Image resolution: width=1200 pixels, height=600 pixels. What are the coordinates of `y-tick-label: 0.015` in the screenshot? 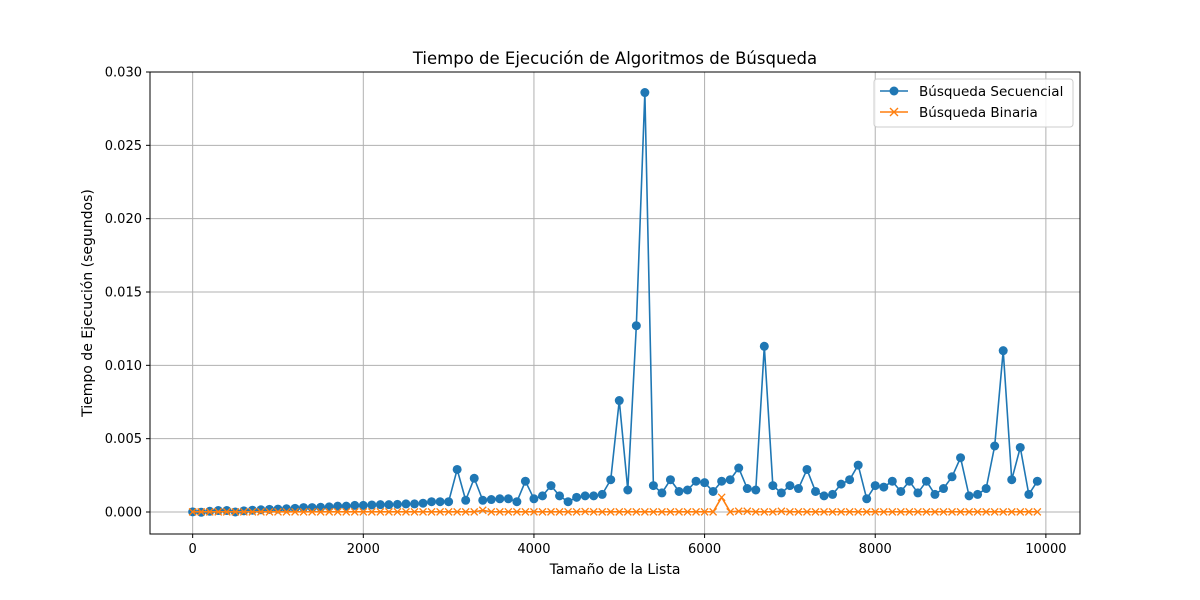 It's located at (123, 293).